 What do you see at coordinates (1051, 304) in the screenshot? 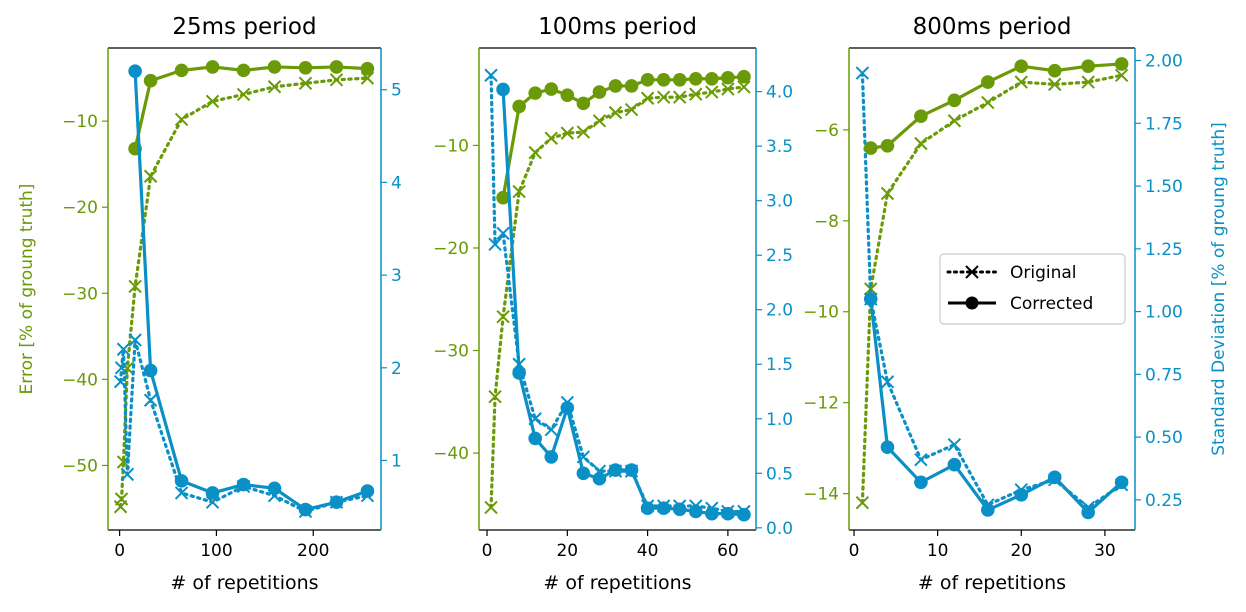
I see `legend-corrected-label: Corrected` at bounding box center [1051, 304].